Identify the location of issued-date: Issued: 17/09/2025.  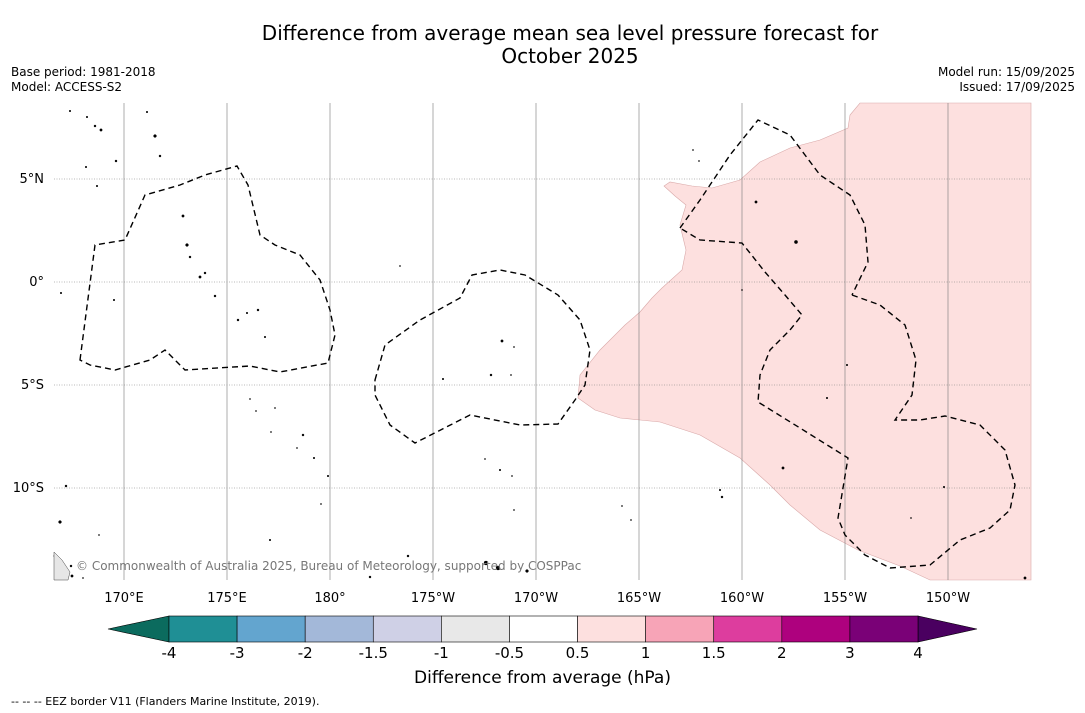
(1017, 87).